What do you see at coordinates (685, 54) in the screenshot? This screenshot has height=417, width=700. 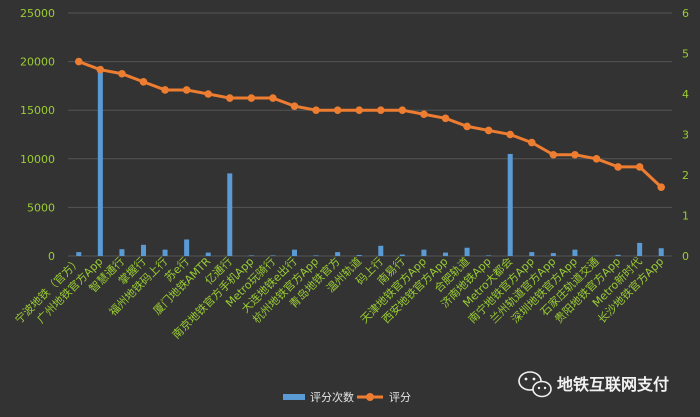 I see `right-tick-label: 5` at bounding box center [685, 54].